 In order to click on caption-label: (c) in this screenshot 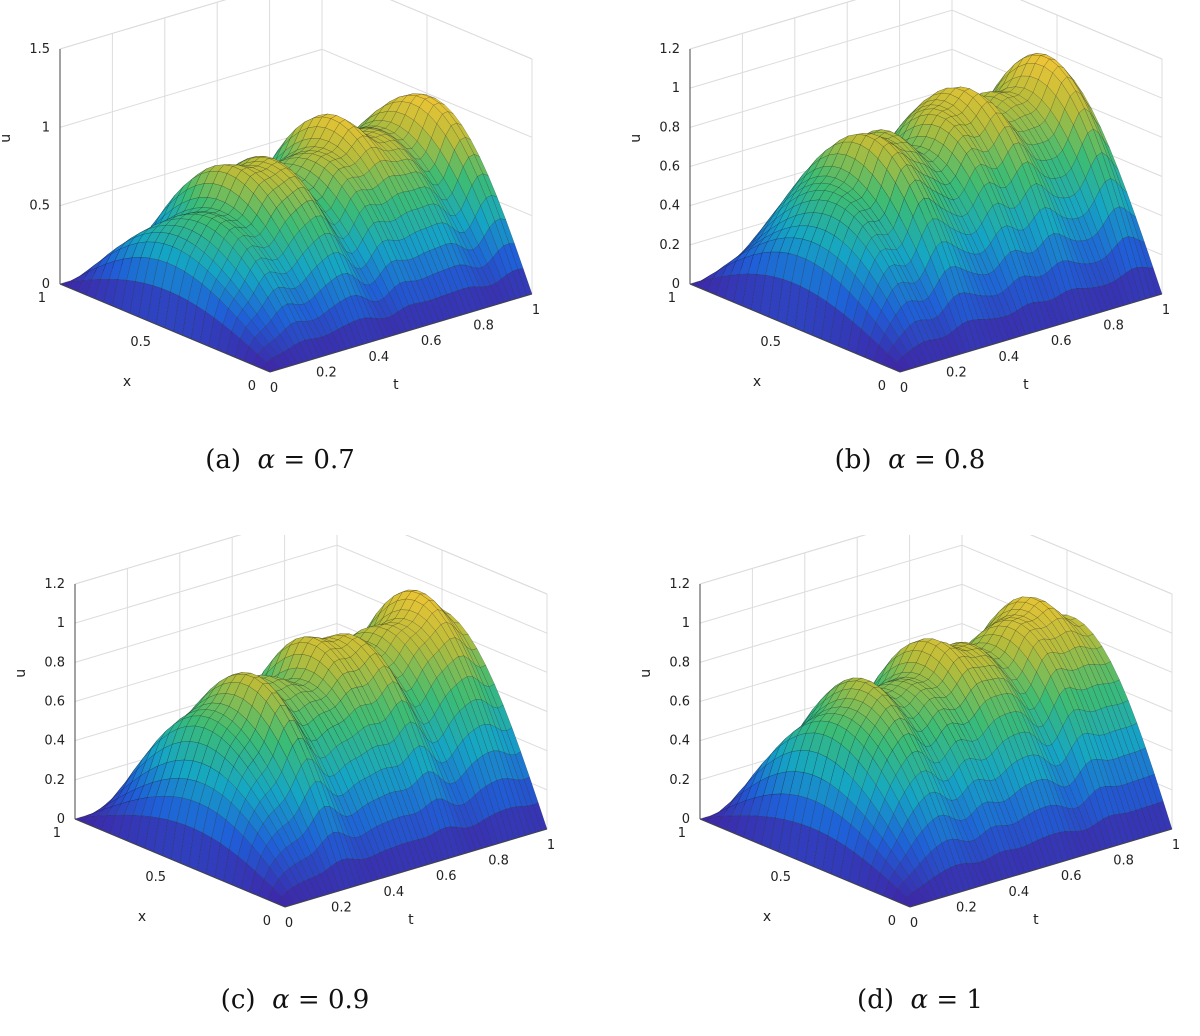, I will do `click(238, 1000)`.